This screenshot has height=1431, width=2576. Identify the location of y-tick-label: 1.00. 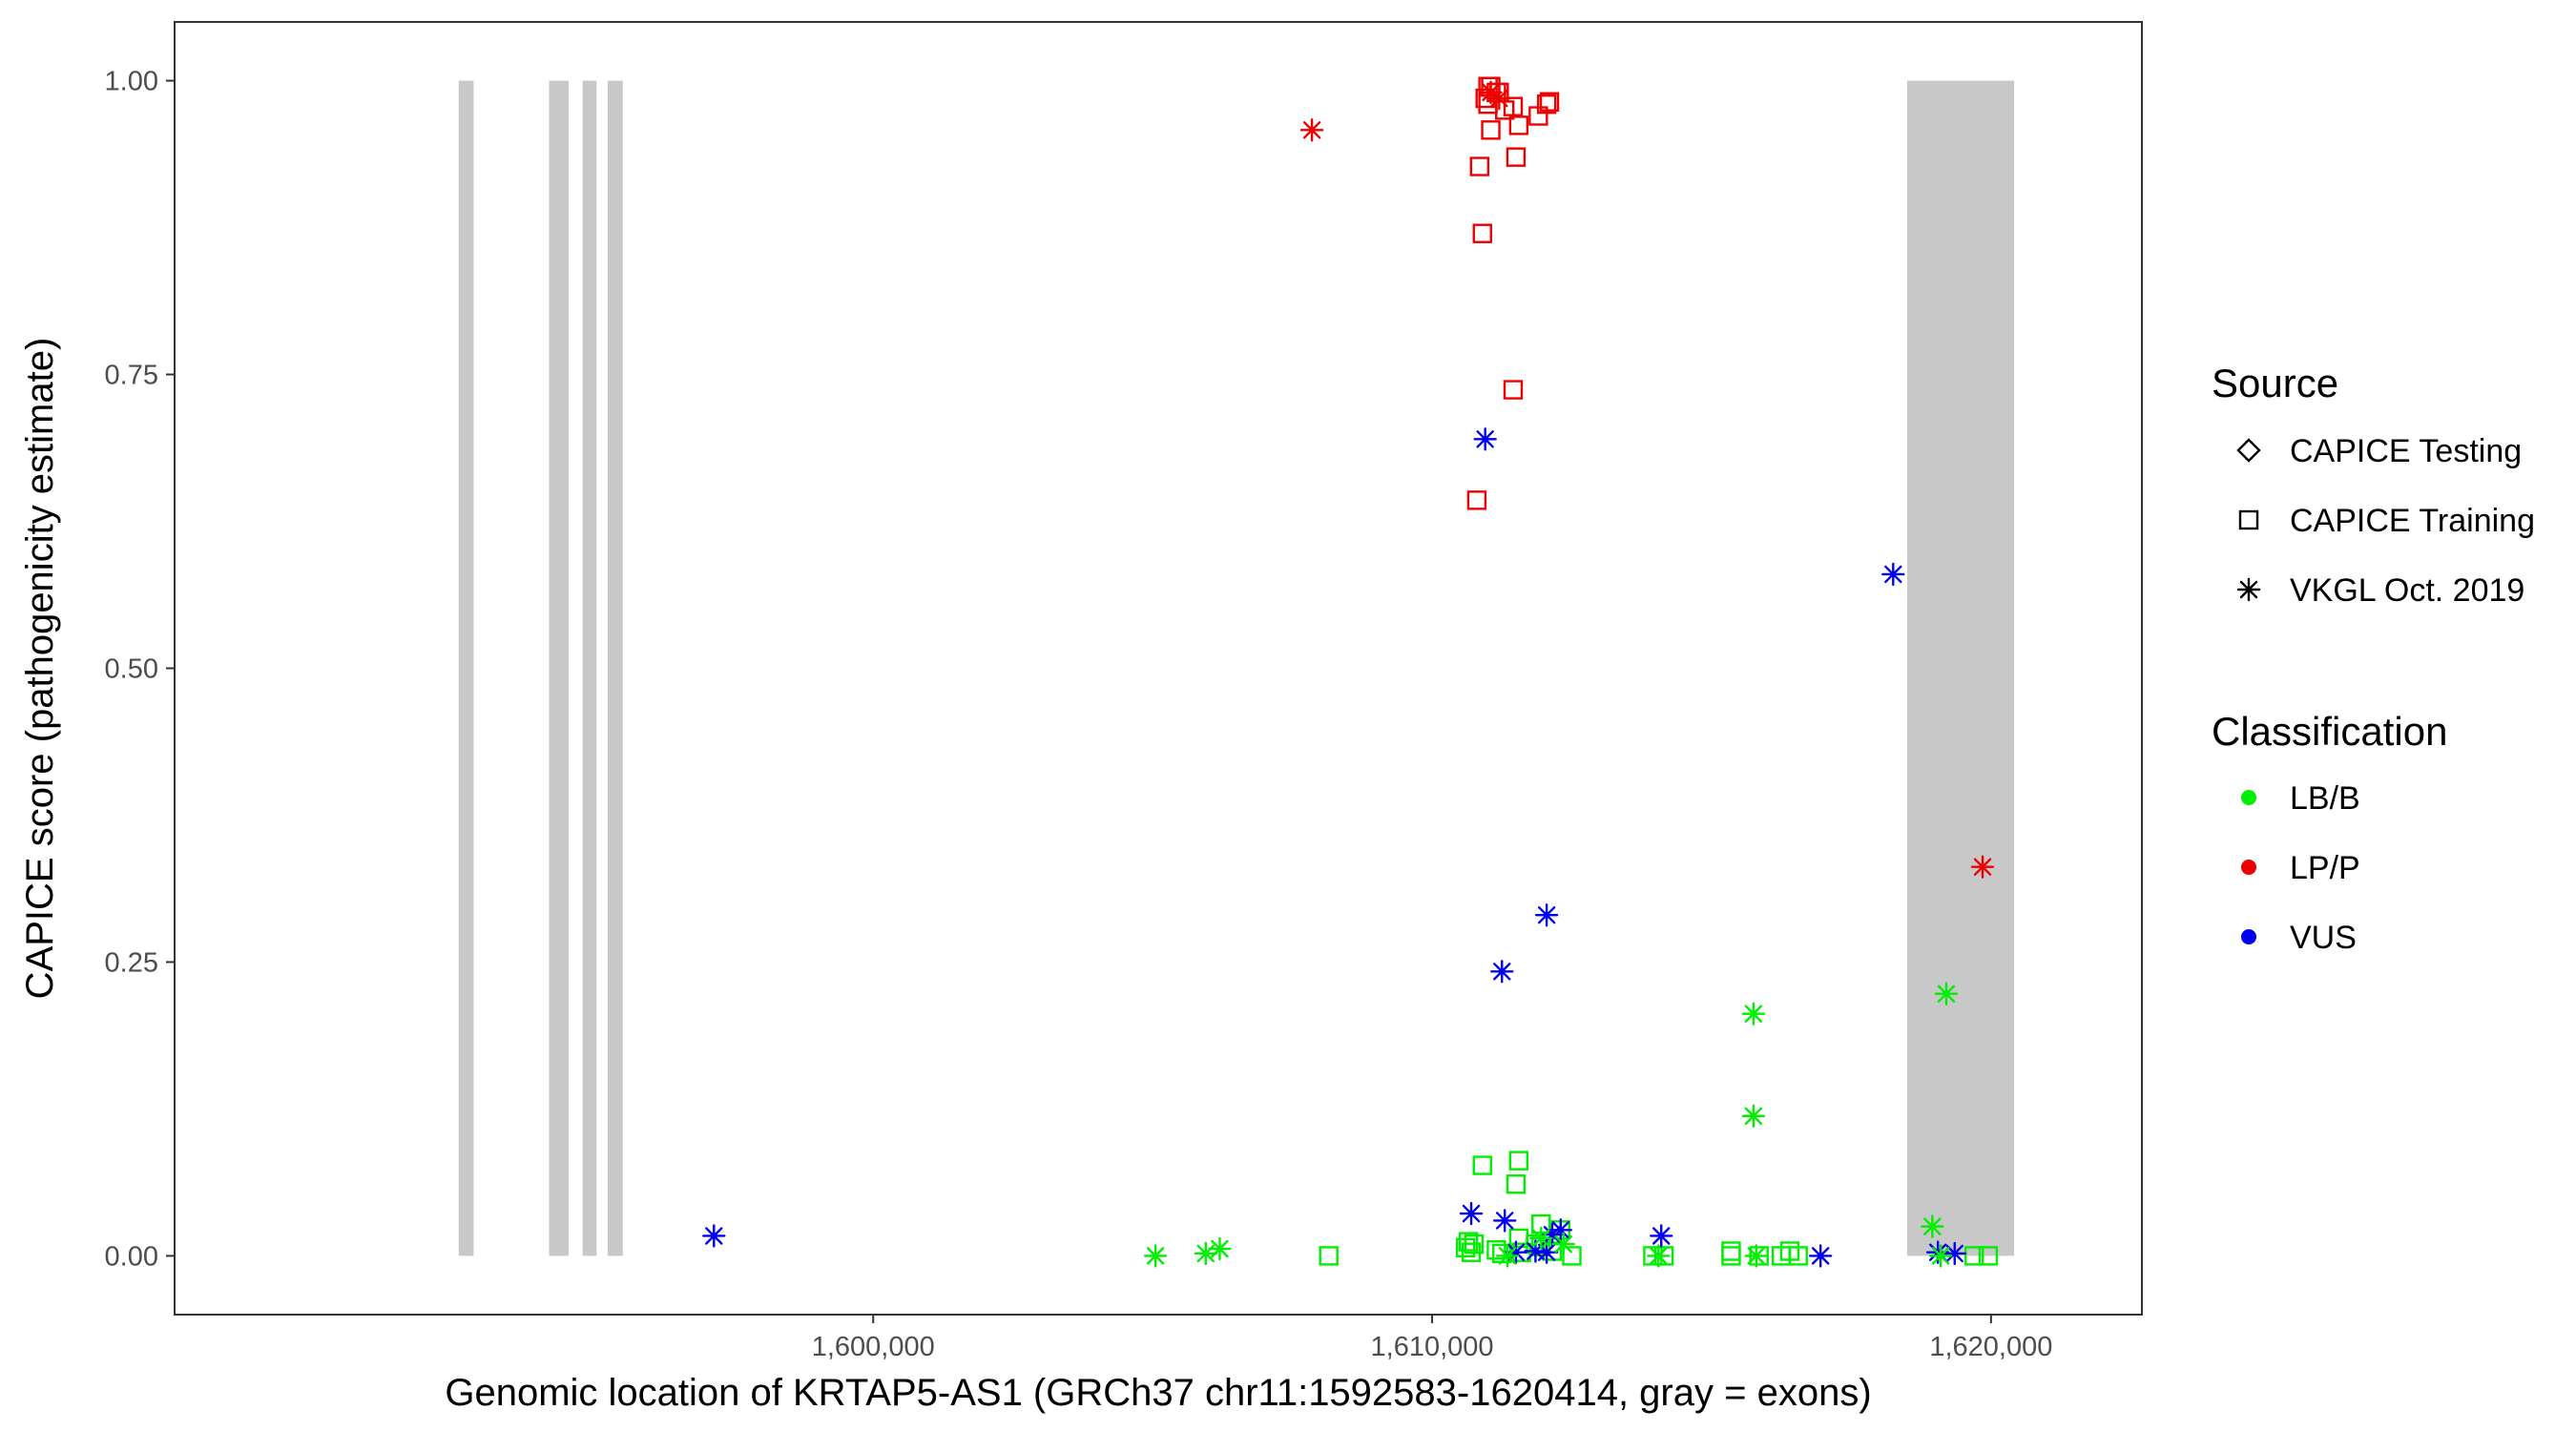
(131, 82).